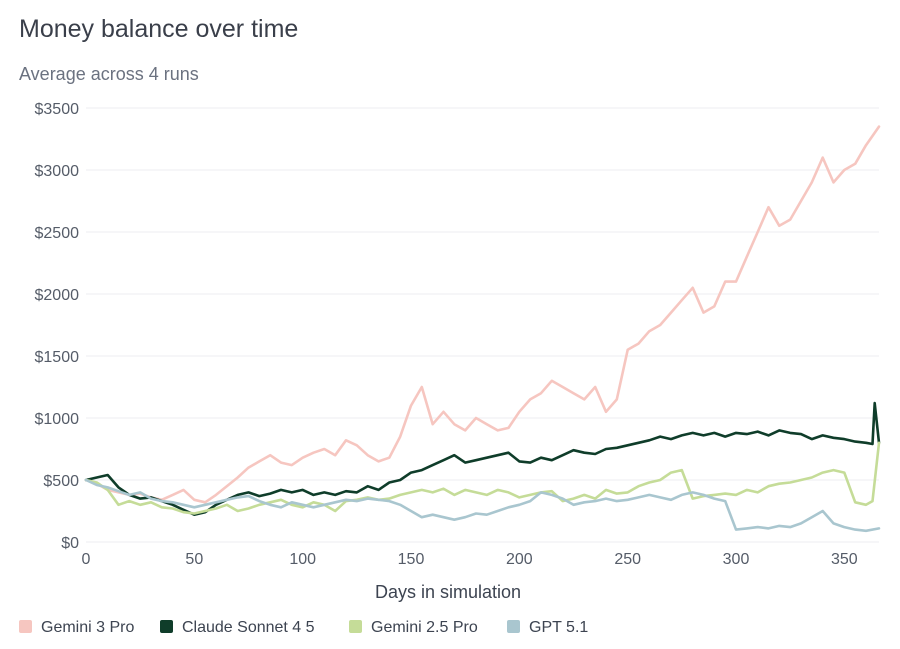 The width and height of the screenshot is (900, 649). I want to click on y-tick-label: $3500, so click(57, 109).